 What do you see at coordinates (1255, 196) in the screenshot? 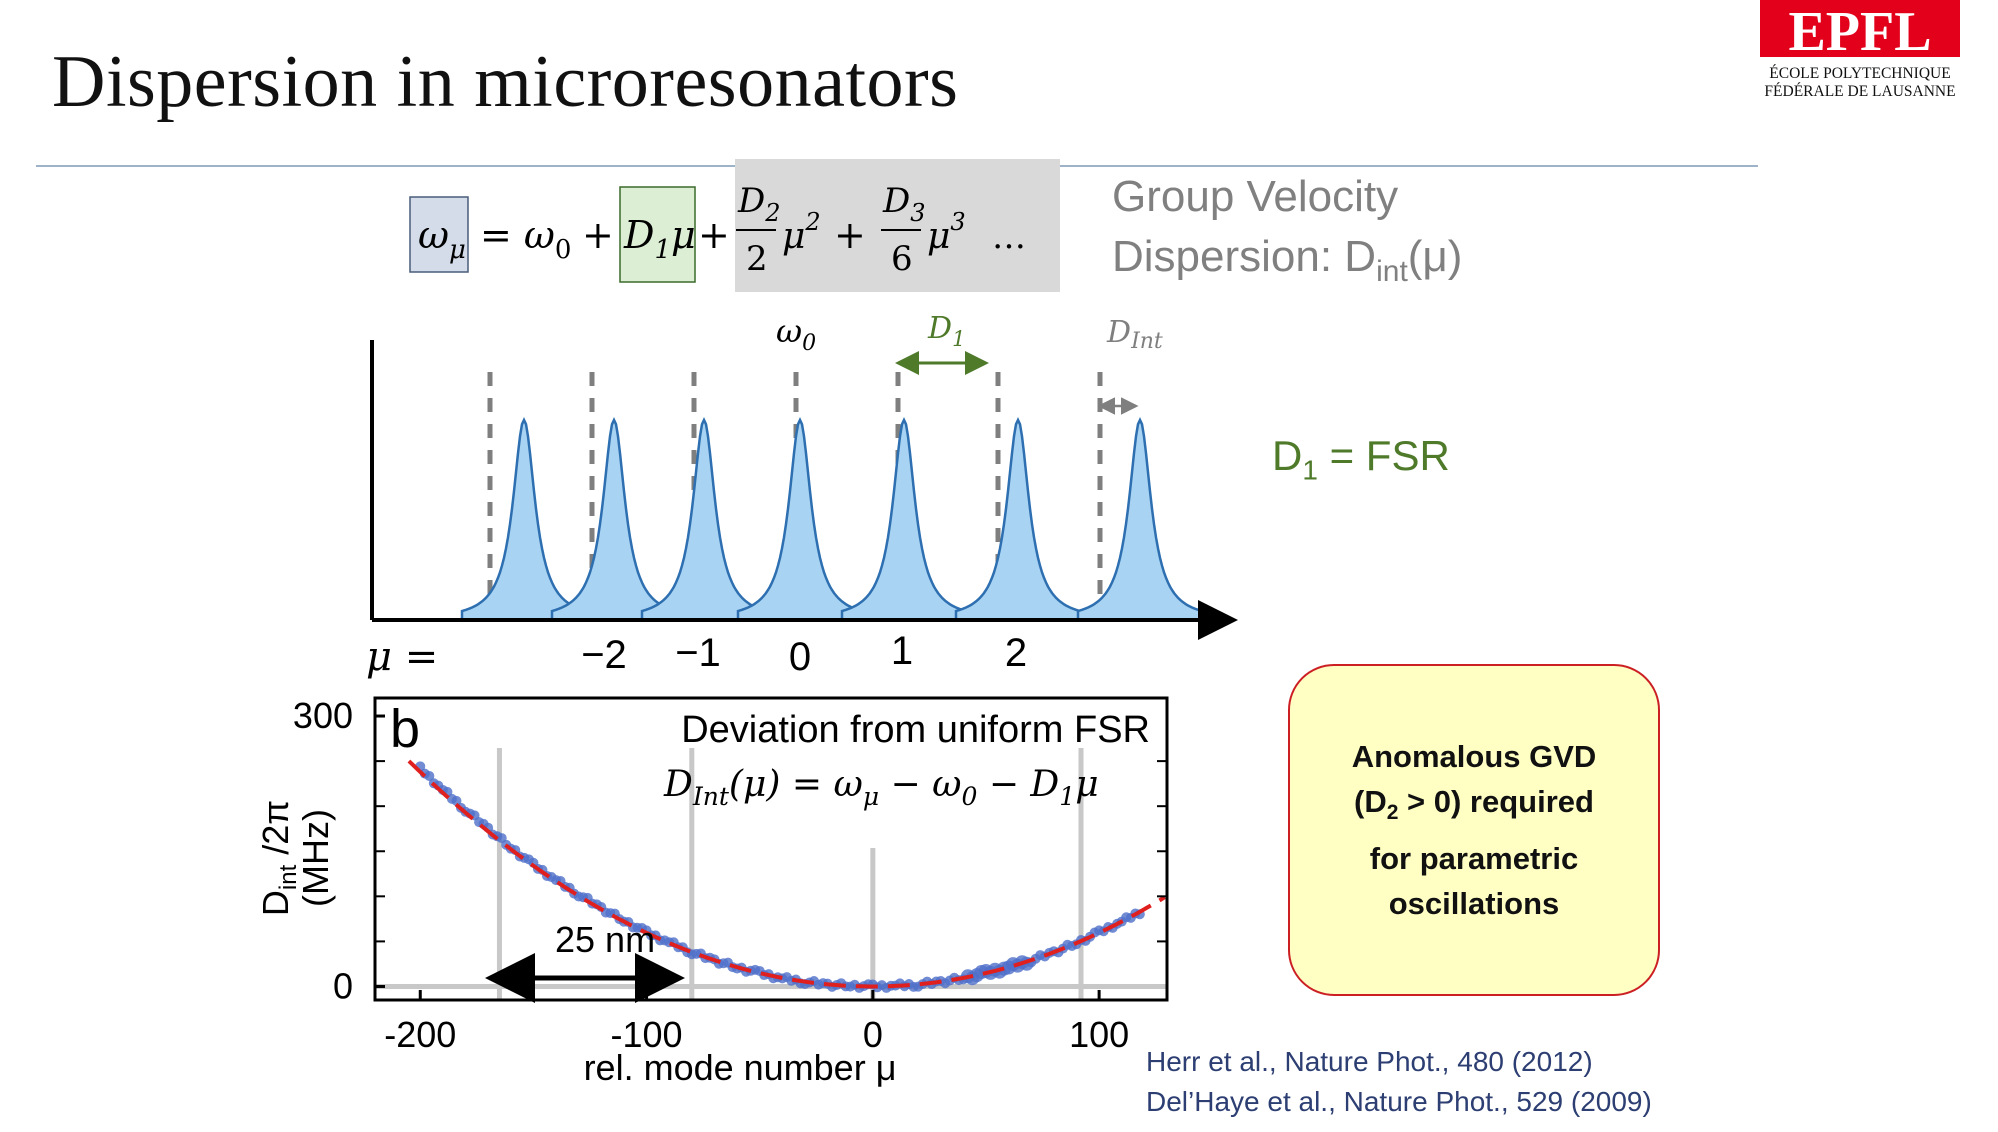
I see `gvd-label-line1: Group Velocity` at bounding box center [1255, 196].